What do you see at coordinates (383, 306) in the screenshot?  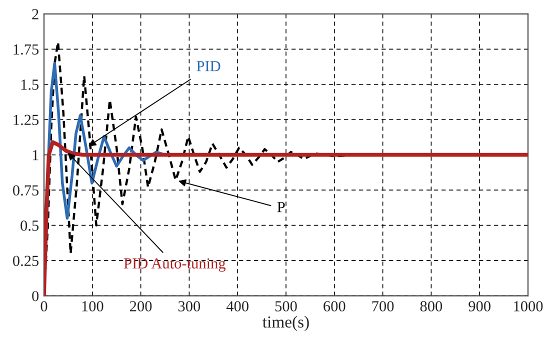 I see `x-tick-label: 700` at bounding box center [383, 306].